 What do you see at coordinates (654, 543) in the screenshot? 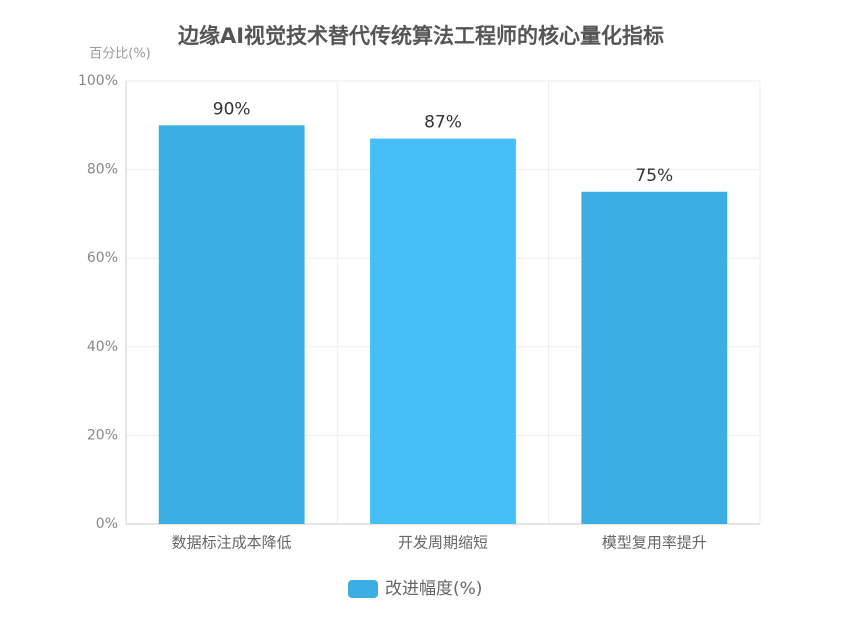
I see `x-tick-label: 模型复用率提升` at bounding box center [654, 543].